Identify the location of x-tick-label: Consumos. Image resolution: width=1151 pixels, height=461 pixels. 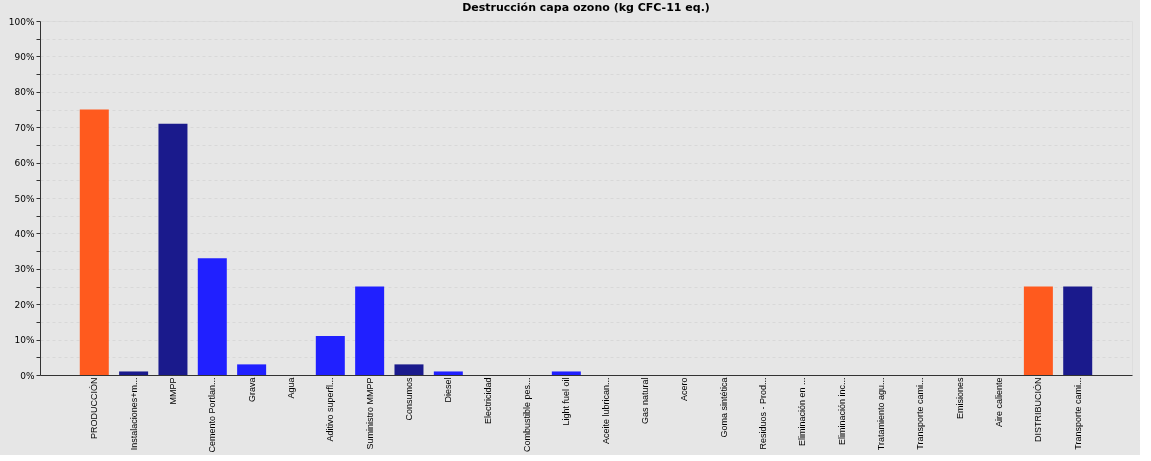
(408, 399).